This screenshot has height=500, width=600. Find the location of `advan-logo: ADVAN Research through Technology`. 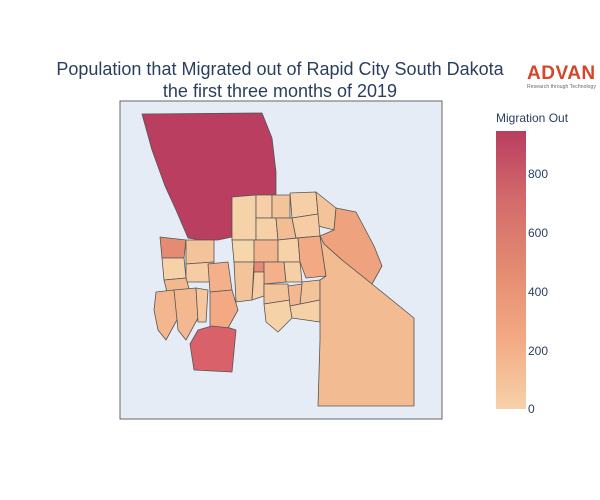

advan-logo: ADVAN Research through Technology is located at coordinates (562, 79).